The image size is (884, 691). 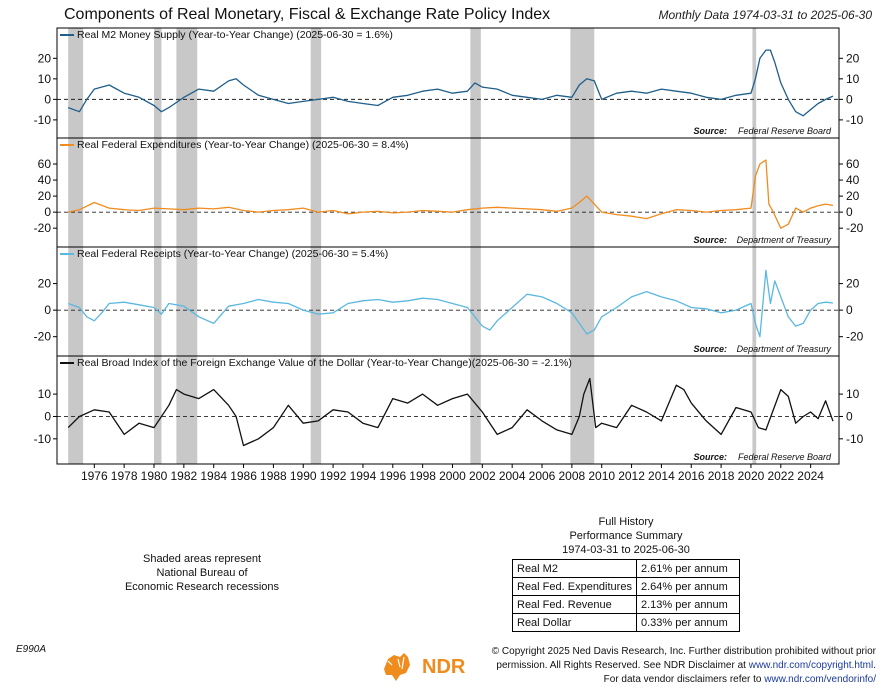 I want to click on copyright-text: For data vendor disclaimers refer to, so click(x=684, y=679).